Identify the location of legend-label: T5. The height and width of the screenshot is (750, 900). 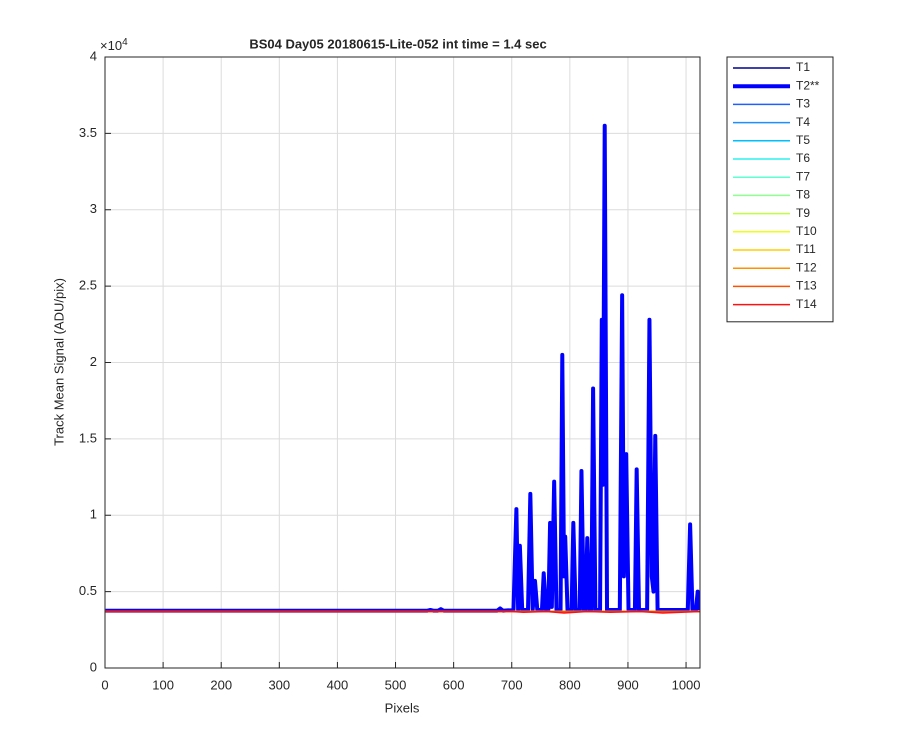
(803, 140).